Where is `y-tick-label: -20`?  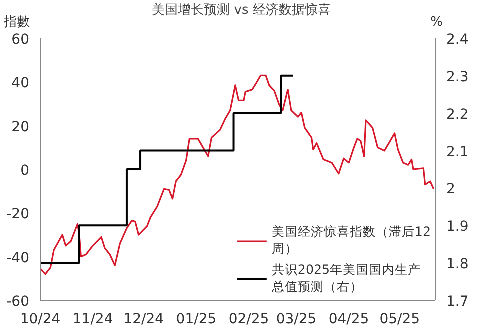 y-tick-label: -20 is located at coordinates (18, 214).